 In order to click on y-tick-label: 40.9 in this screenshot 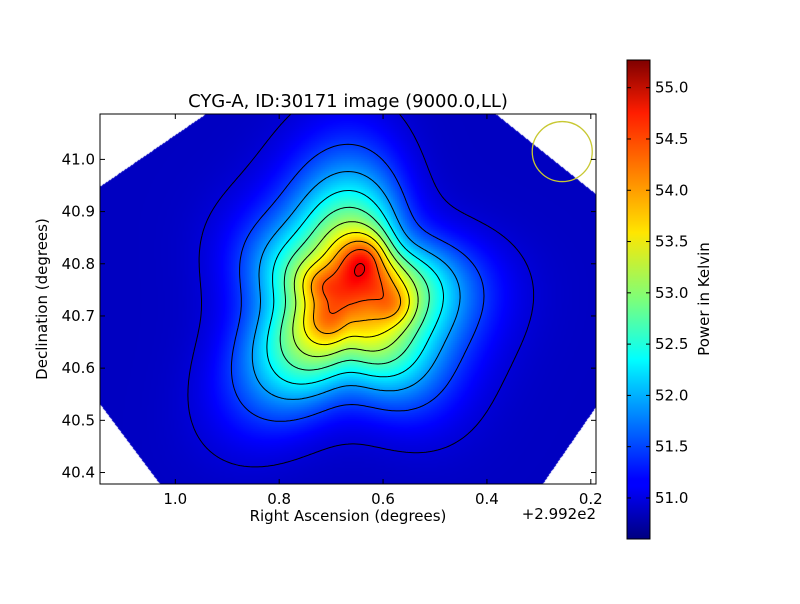, I will do `click(78, 212)`.